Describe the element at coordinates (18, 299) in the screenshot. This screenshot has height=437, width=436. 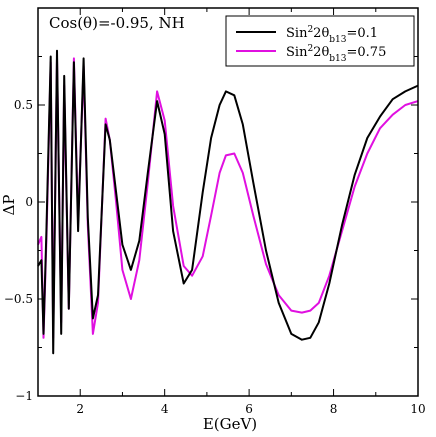
I see `y-tick-label: −0.5` at that location.